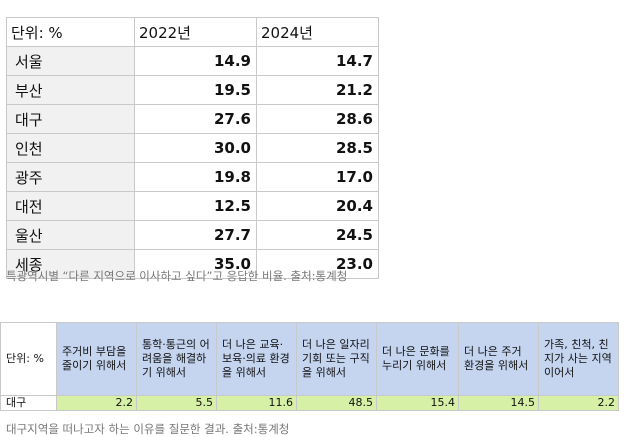 This screenshot has height=437, width=640. I want to click on value-2022-cell: 19.8, so click(195, 177).